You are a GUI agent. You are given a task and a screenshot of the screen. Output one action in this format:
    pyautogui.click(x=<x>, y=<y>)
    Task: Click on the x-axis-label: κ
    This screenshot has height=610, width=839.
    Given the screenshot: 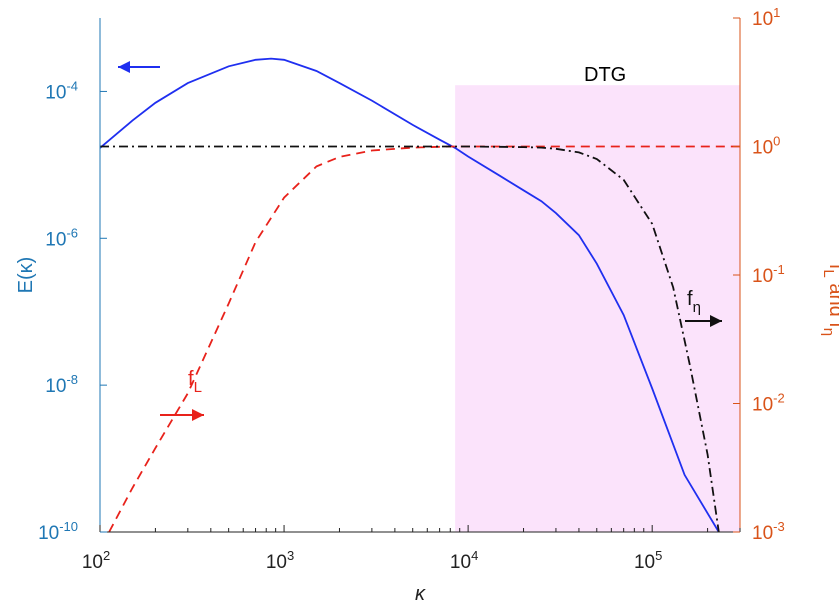 What is the action you would take?
    pyautogui.click(x=420, y=594)
    